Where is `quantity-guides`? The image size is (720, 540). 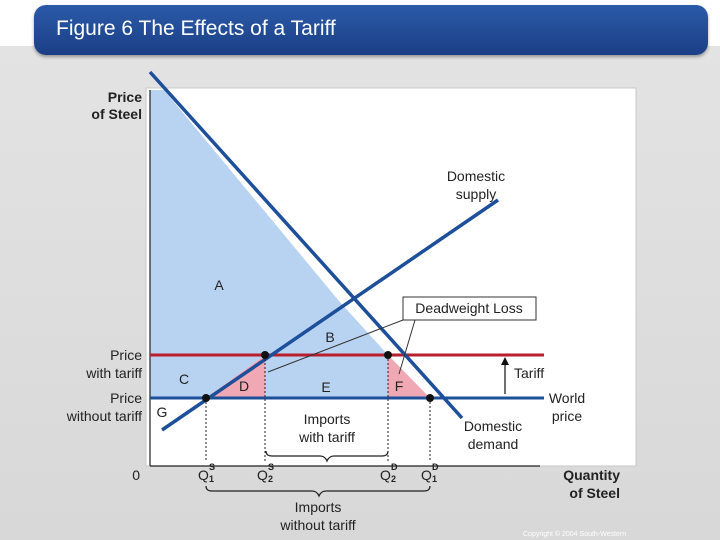
quantity-guides is located at coordinates (318, 408).